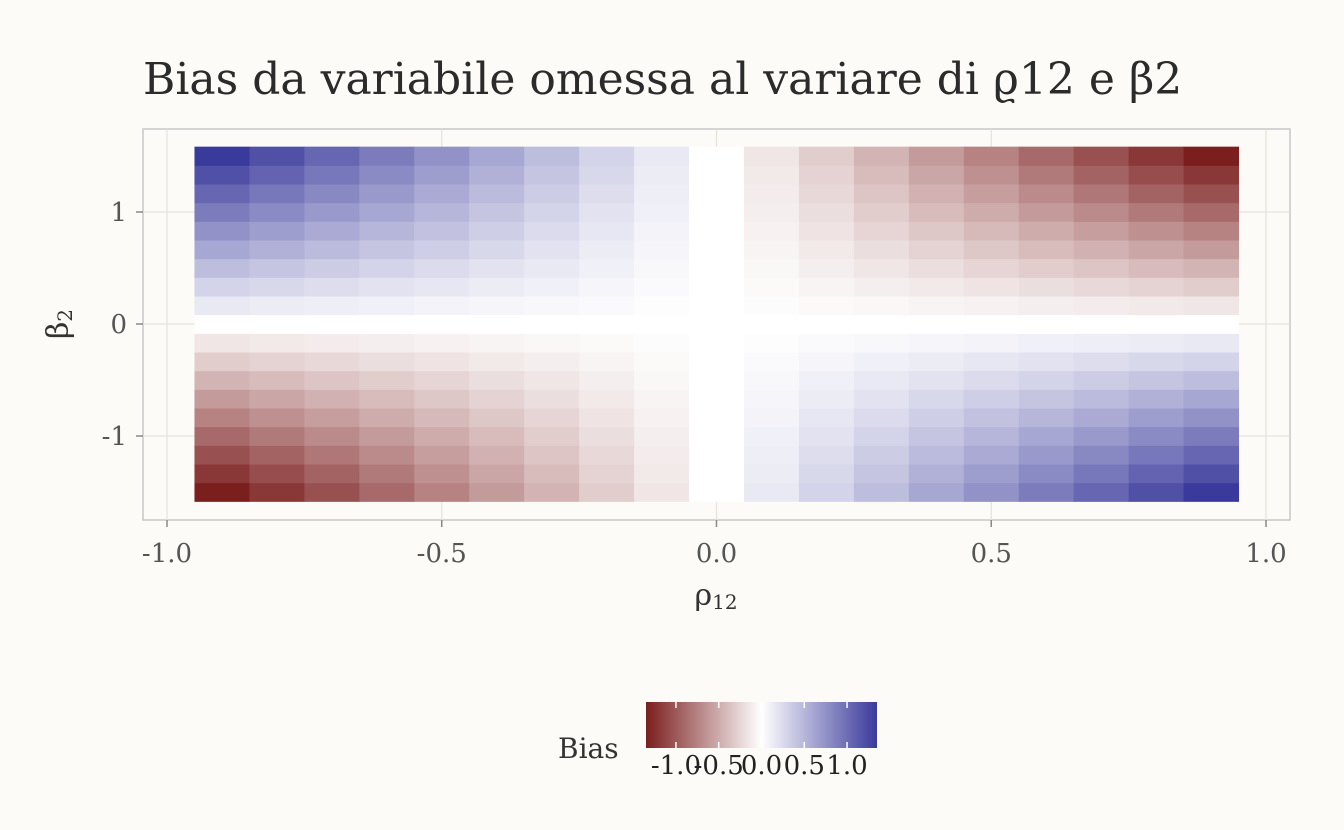 This screenshot has height=830, width=1344. Describe the element at coordinates (167, 554) in the screenshot. I see `x-tick-label: -1.0` at that location.